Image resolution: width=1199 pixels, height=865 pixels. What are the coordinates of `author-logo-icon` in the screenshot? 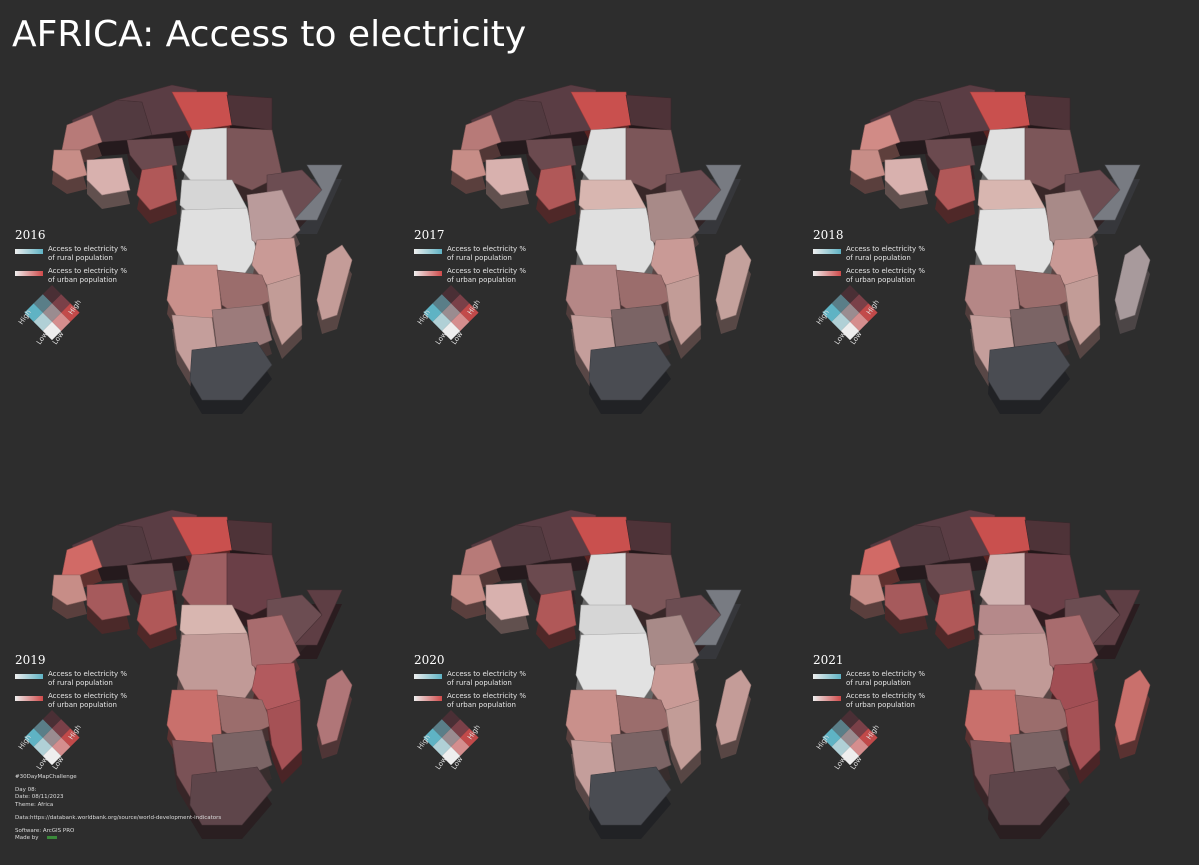 It's located at (51, 838).